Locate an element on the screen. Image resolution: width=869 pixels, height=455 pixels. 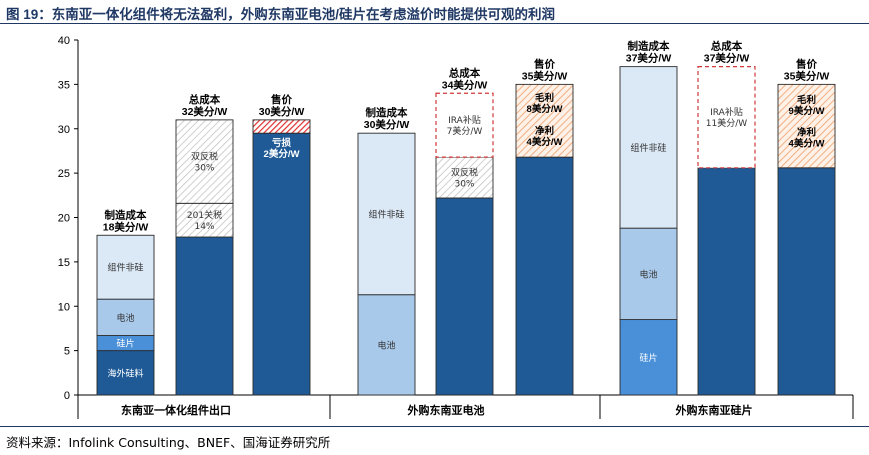
y-tick-label: 15 is located at coordinates (64, 263).